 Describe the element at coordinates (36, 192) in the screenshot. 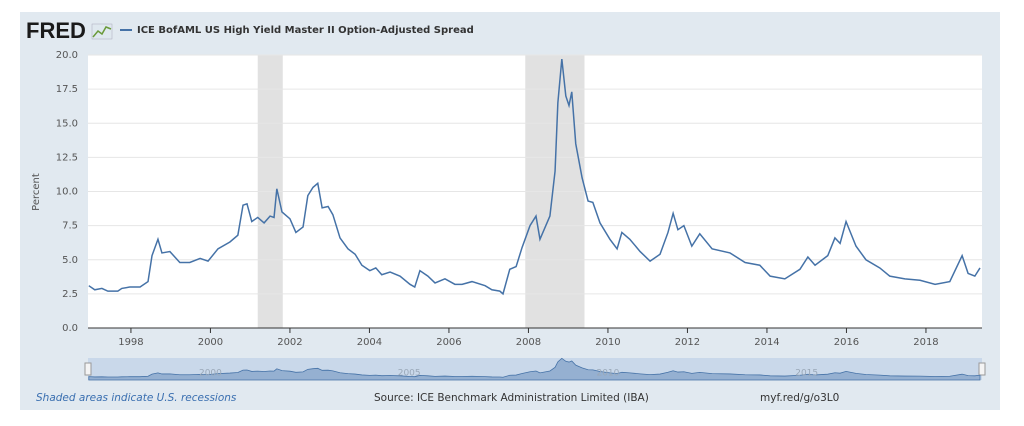

I see `y-axis-label: Percent` at that location.